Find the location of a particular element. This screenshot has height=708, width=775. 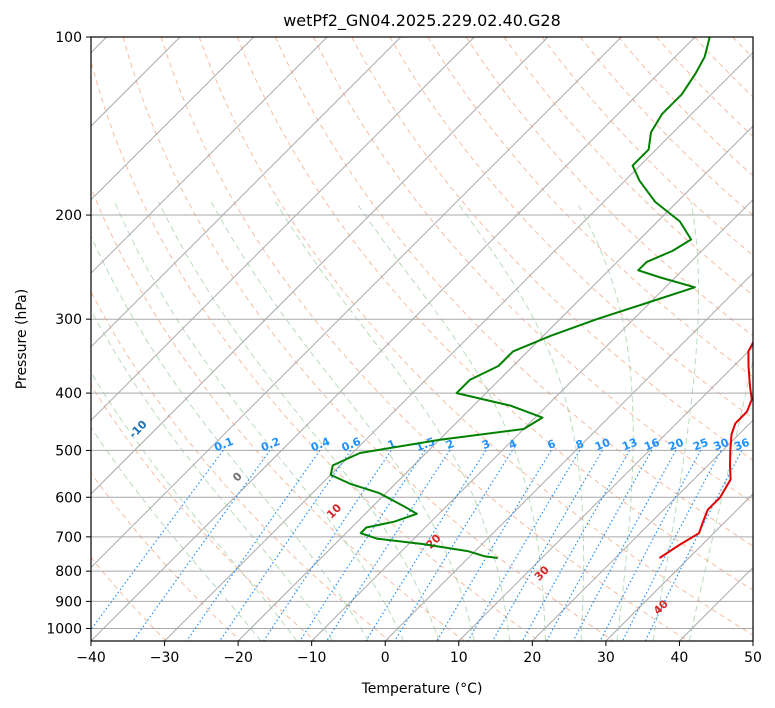

y-tick-label: 1000 is located at coordinates (64, 629).